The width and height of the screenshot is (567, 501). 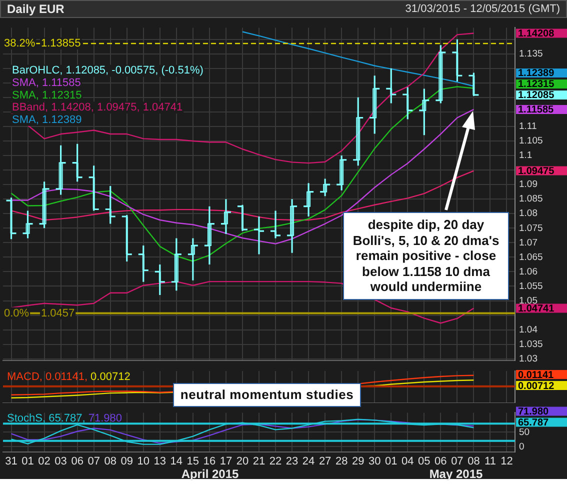 What do you see at coordinates (536, 84) in the screenshot?
I see `text: 1.12315` at bounding box center [536, 84].